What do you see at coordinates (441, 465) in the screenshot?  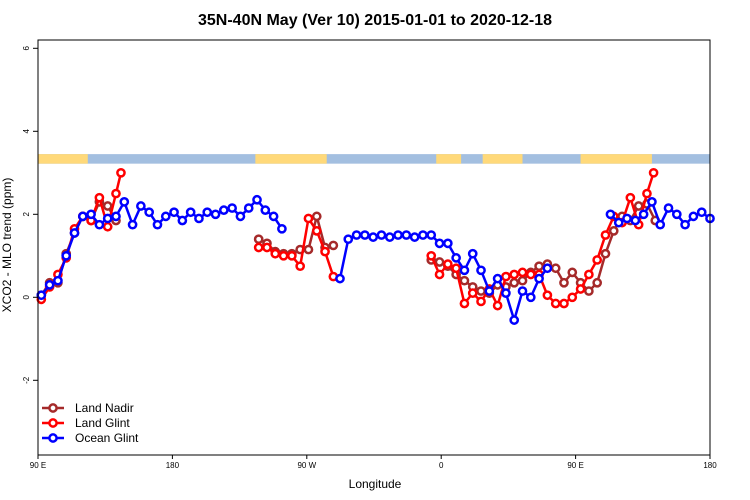 I see `x-tick-label: 0` at bounding box center [441, 465].